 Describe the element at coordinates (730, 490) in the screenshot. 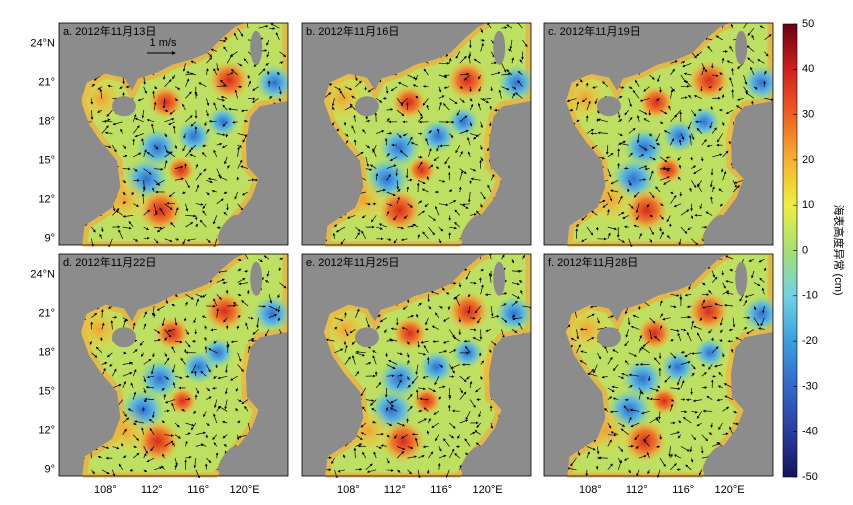

I see `x-tick-label: 120°E` at that location.